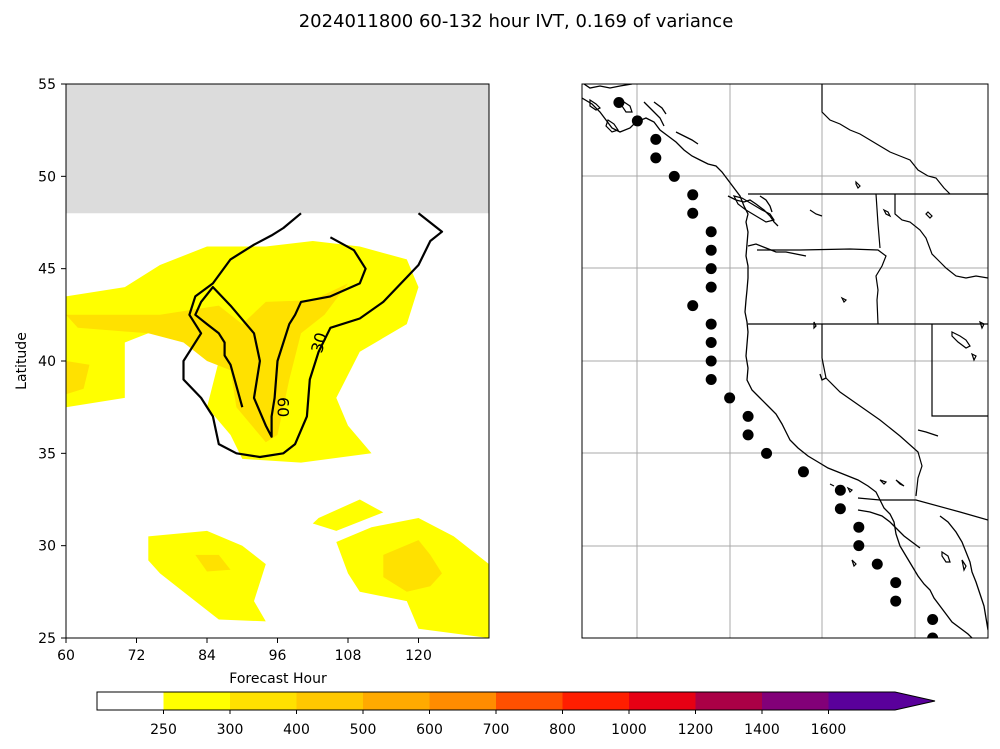  Describe the element at coordinates (881, 701) in the screenshot. I see `colorbar-extend-arrow` at that location.